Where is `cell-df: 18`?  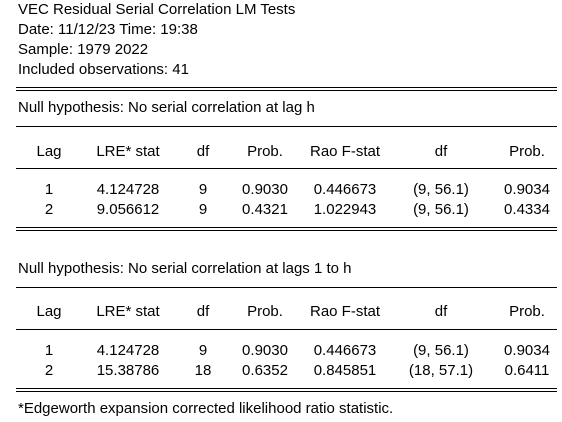
cell-df: 18 is located at coordinates (203, 370).